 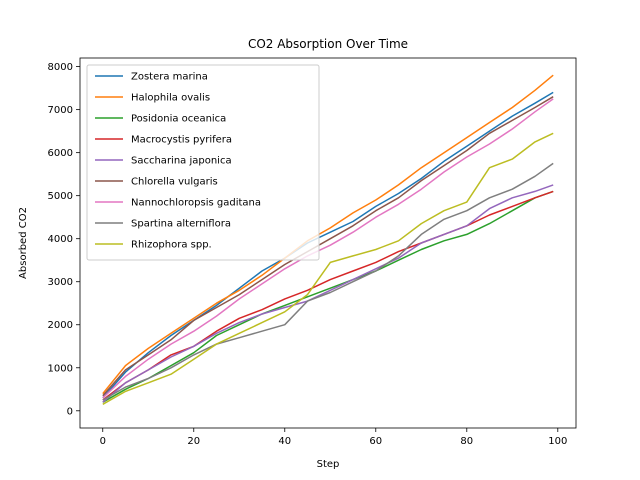 I want to click on y-tick-label: 8000, so click(x=60, y=67).